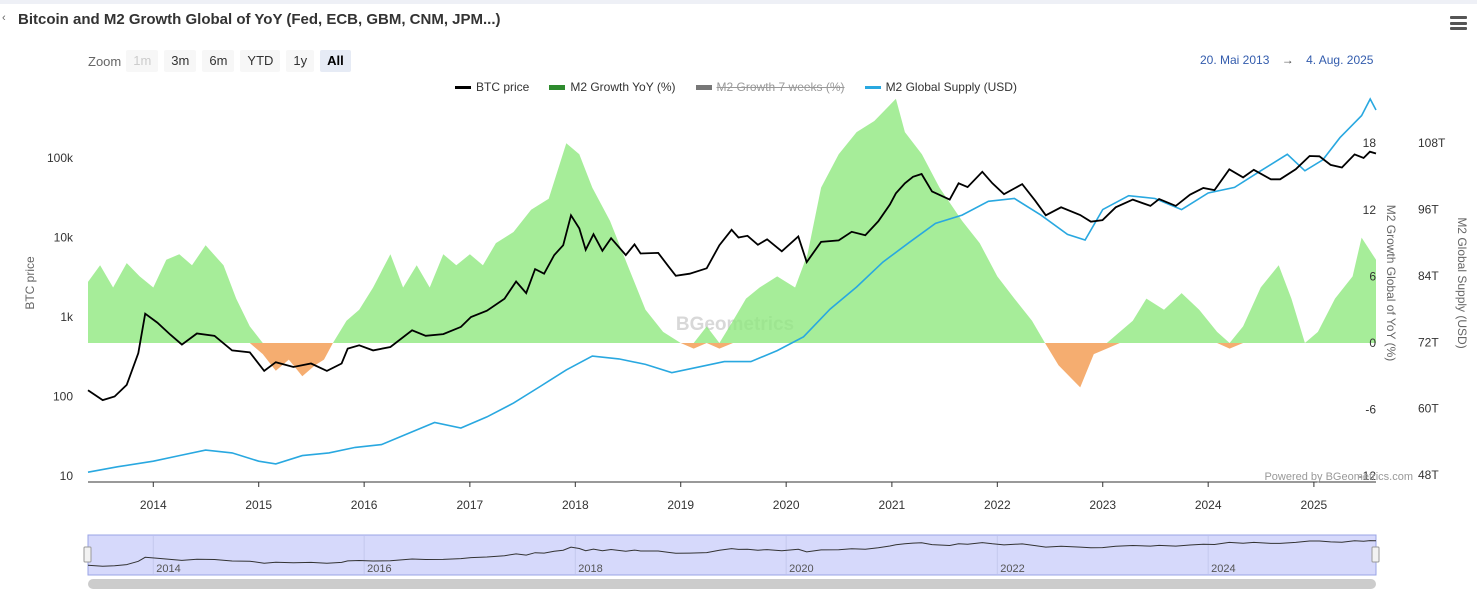  I want to click on m2-growth-axis-title: M2 Growth Global of YoY (%), so click(1391, 283).